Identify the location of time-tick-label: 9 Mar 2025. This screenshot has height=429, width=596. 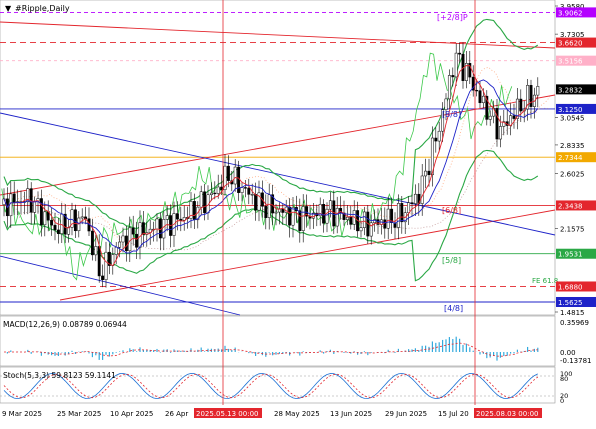
(22, 414).